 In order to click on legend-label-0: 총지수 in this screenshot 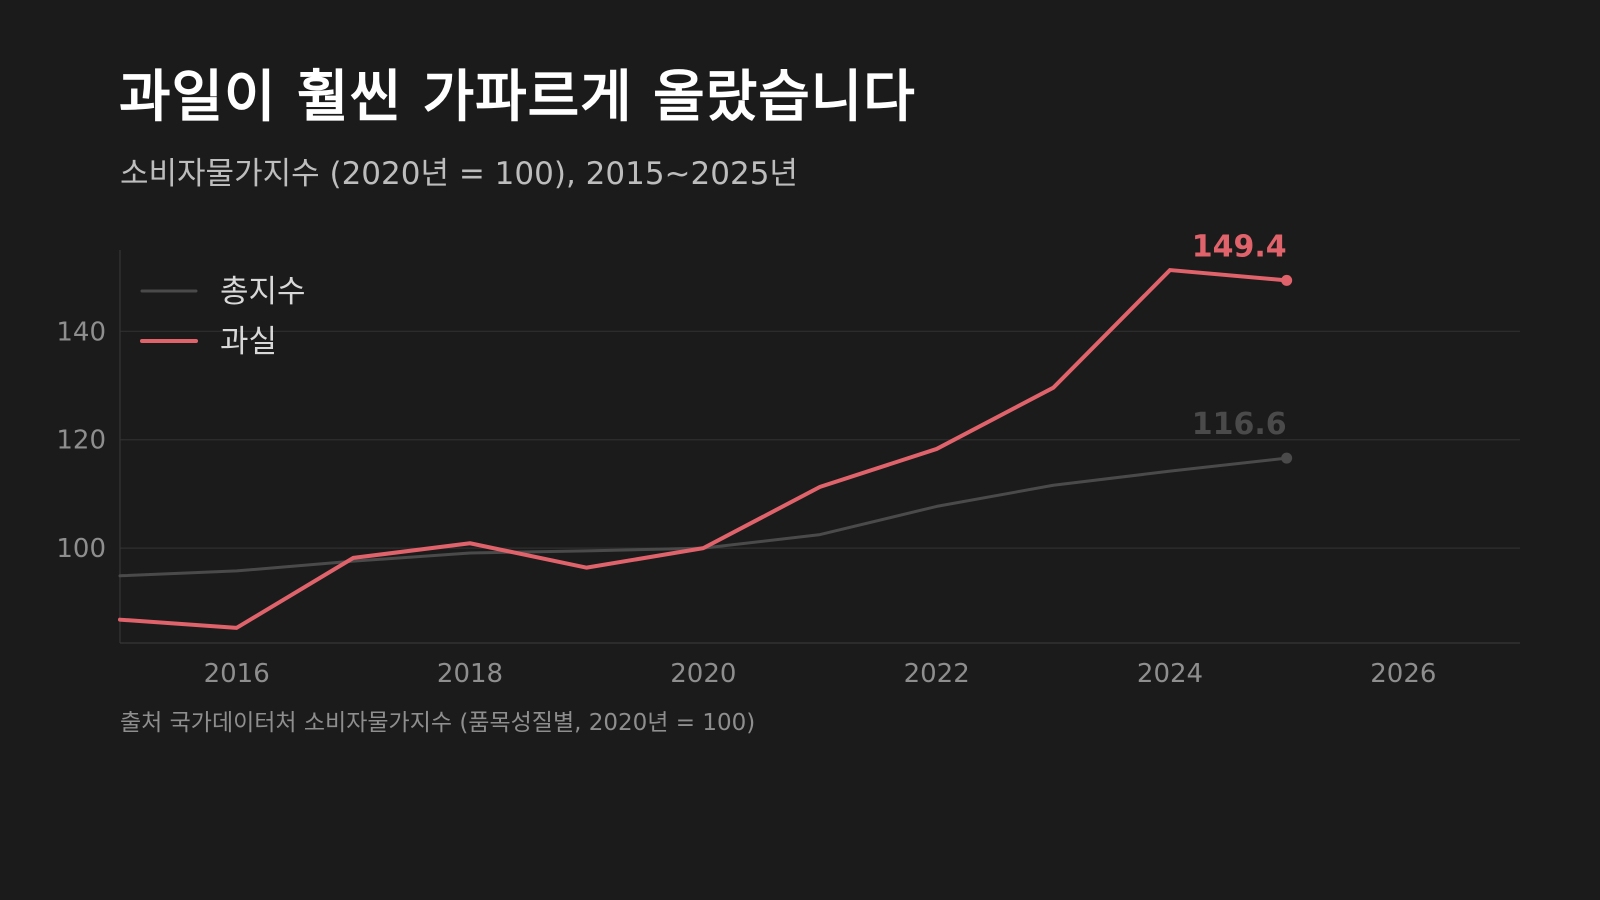, I will do `click(263, 292)`.